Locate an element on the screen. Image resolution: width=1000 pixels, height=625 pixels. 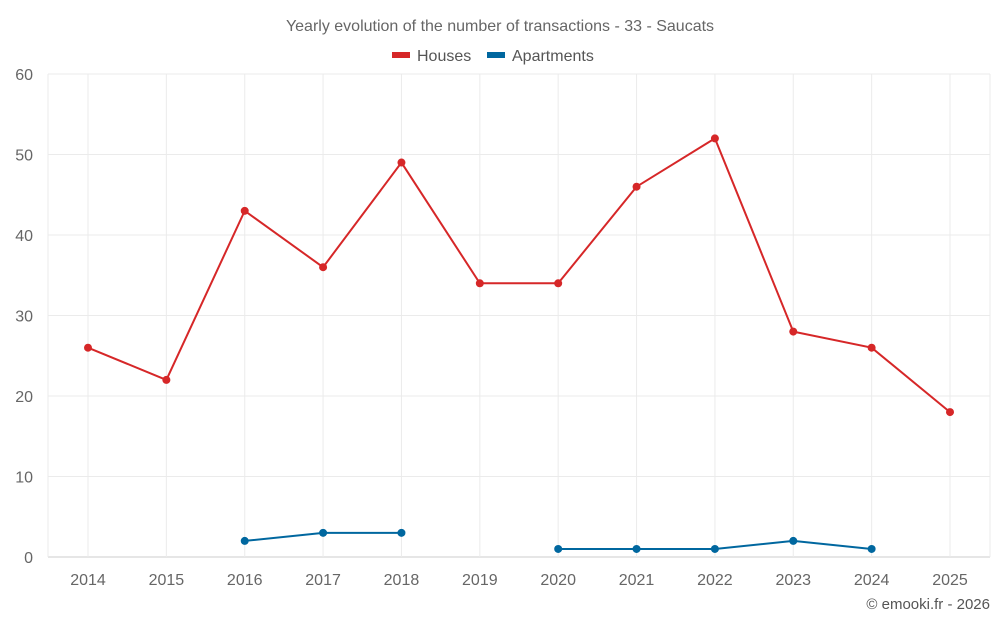
credit-text: © emooki.fr - 2026 is located at coordinates (928, 604).